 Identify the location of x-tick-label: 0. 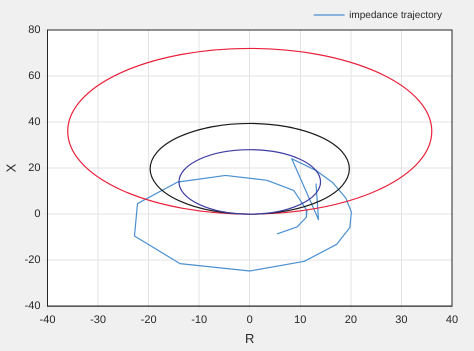
(249, 320).